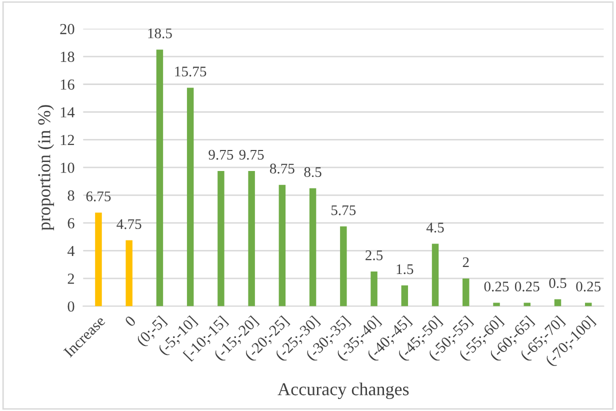  What do you see at coordinates (344, 210) in the screenshot?
I see `data-label: 5.75` at bounding box center [344, 210].